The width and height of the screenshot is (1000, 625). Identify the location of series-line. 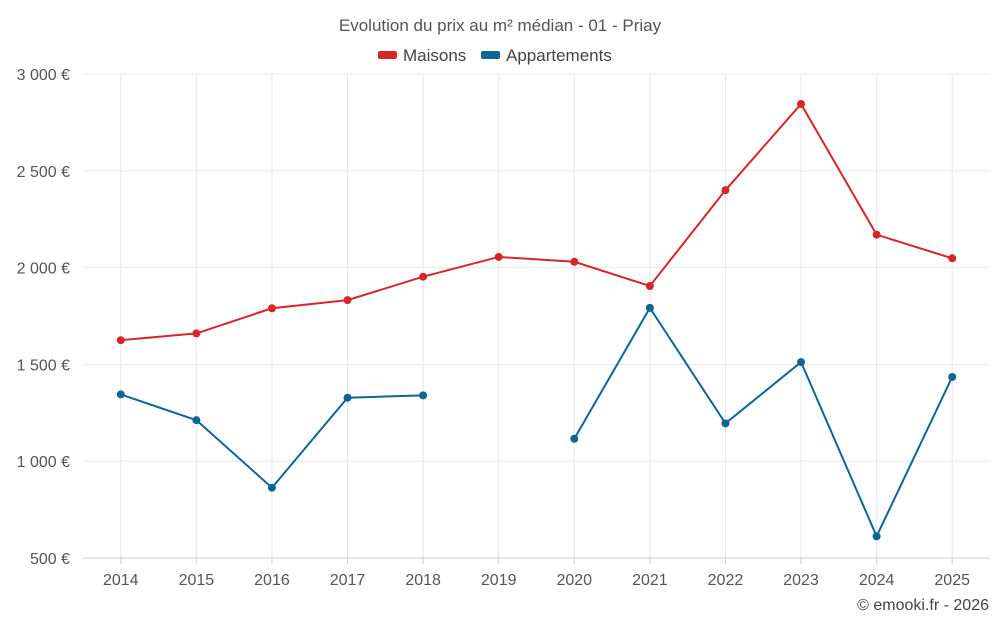
(763, 422).